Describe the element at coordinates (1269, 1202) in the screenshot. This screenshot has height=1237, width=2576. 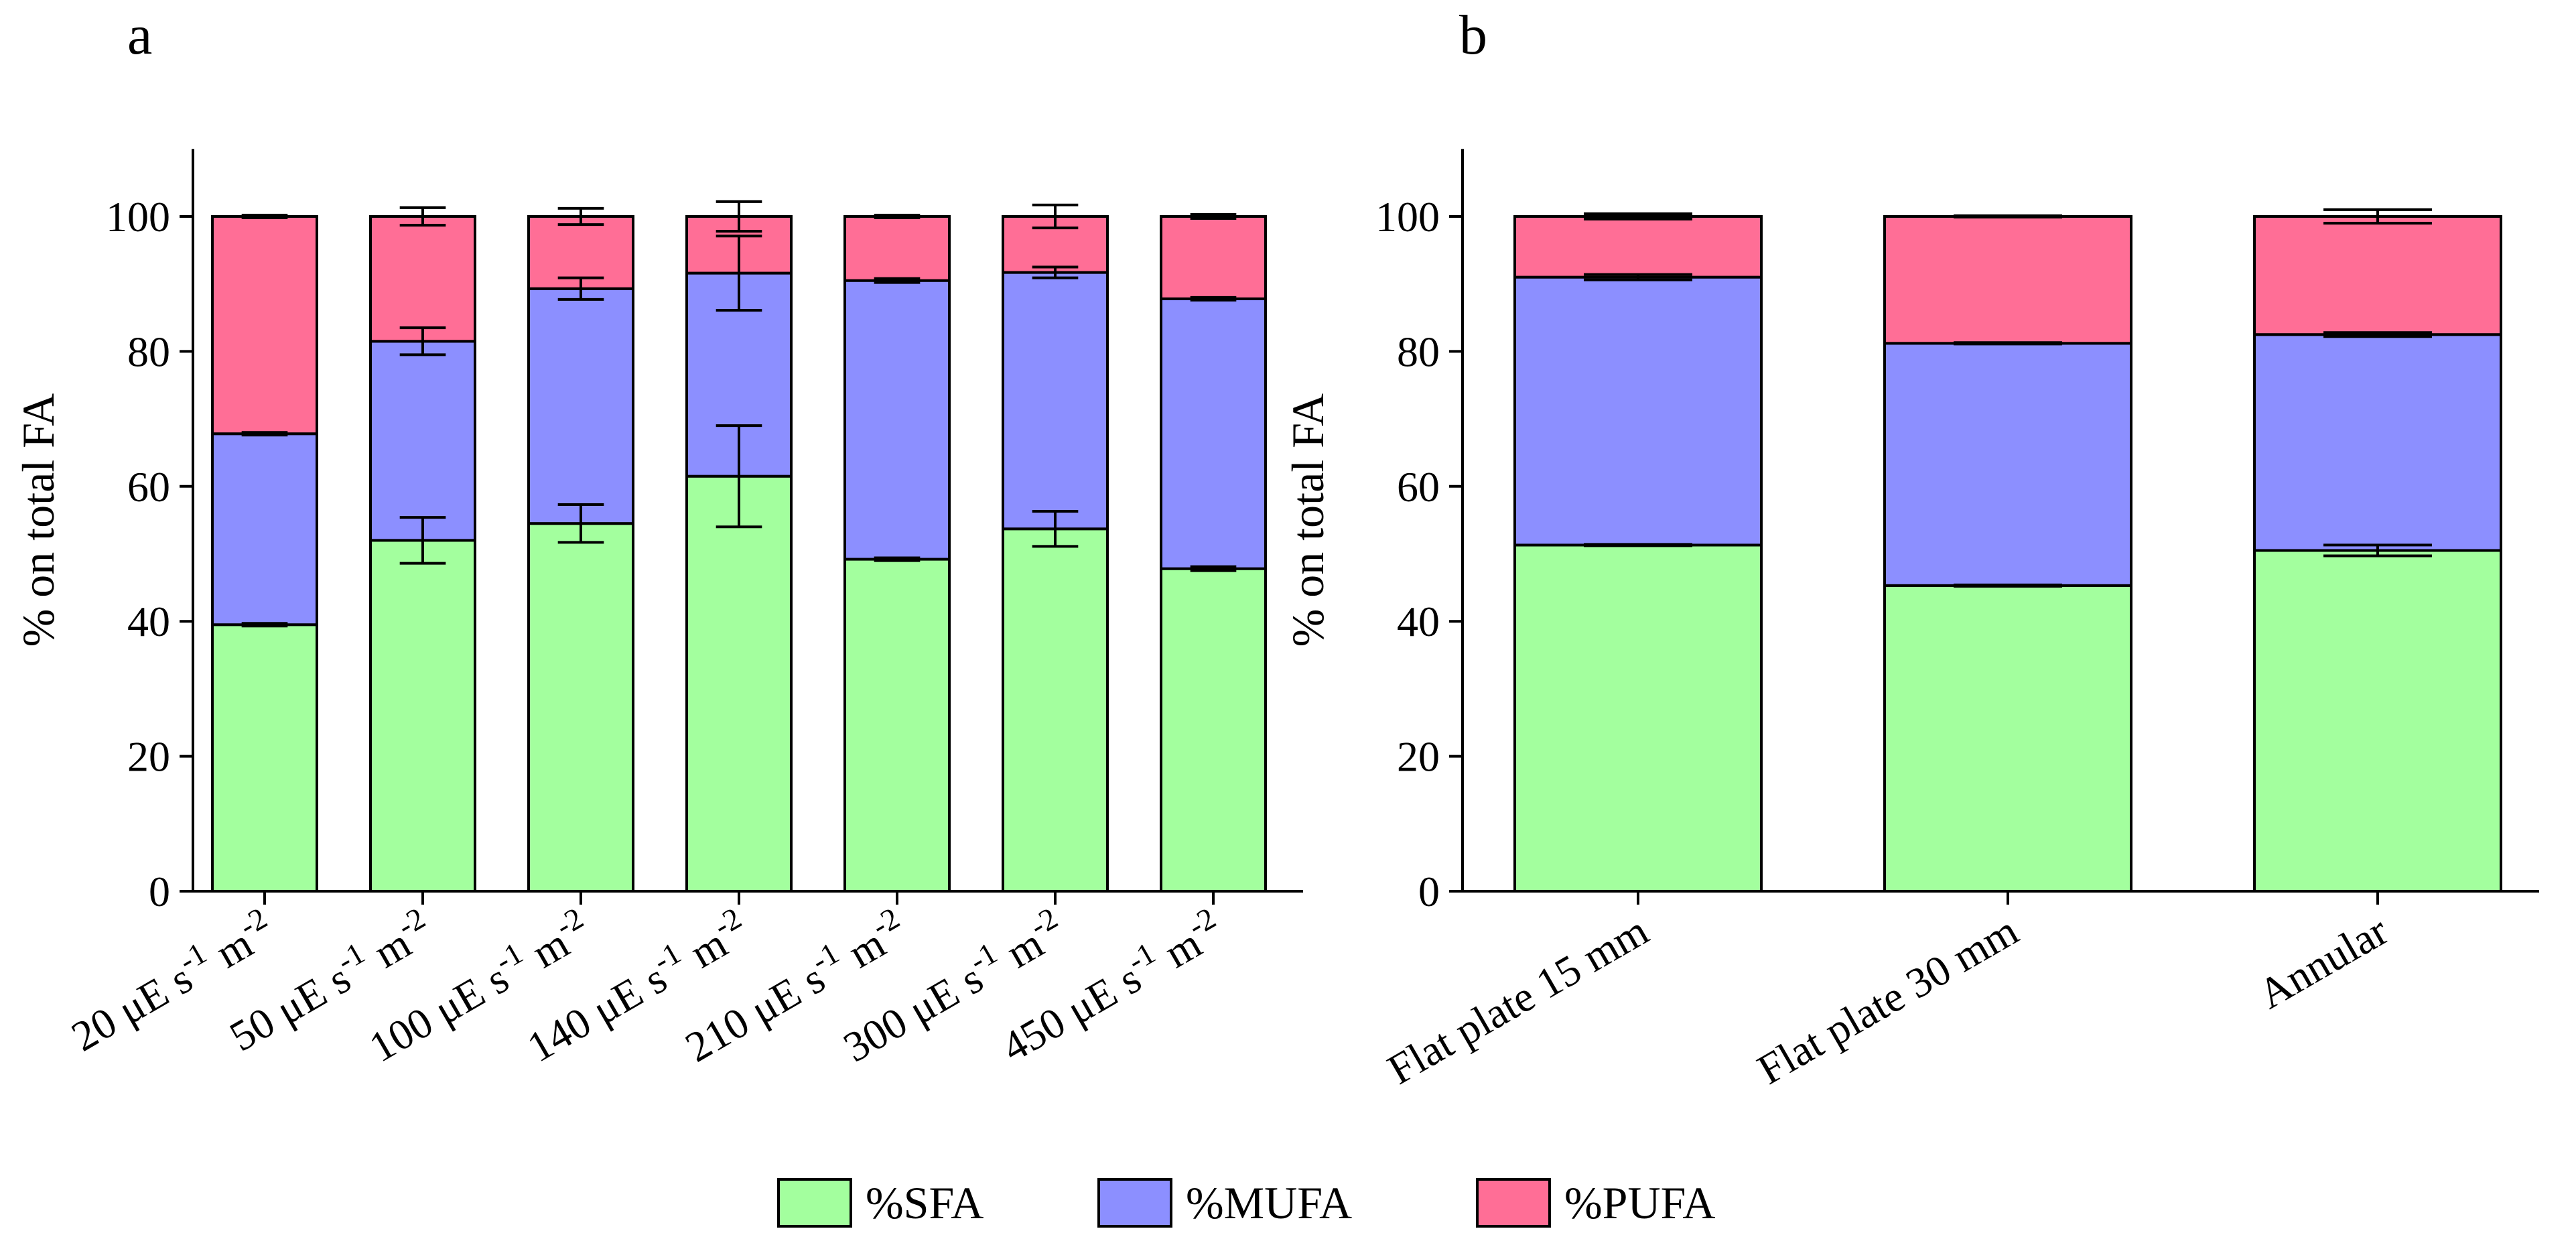
I see `legend-label: %MUFA` at that location.